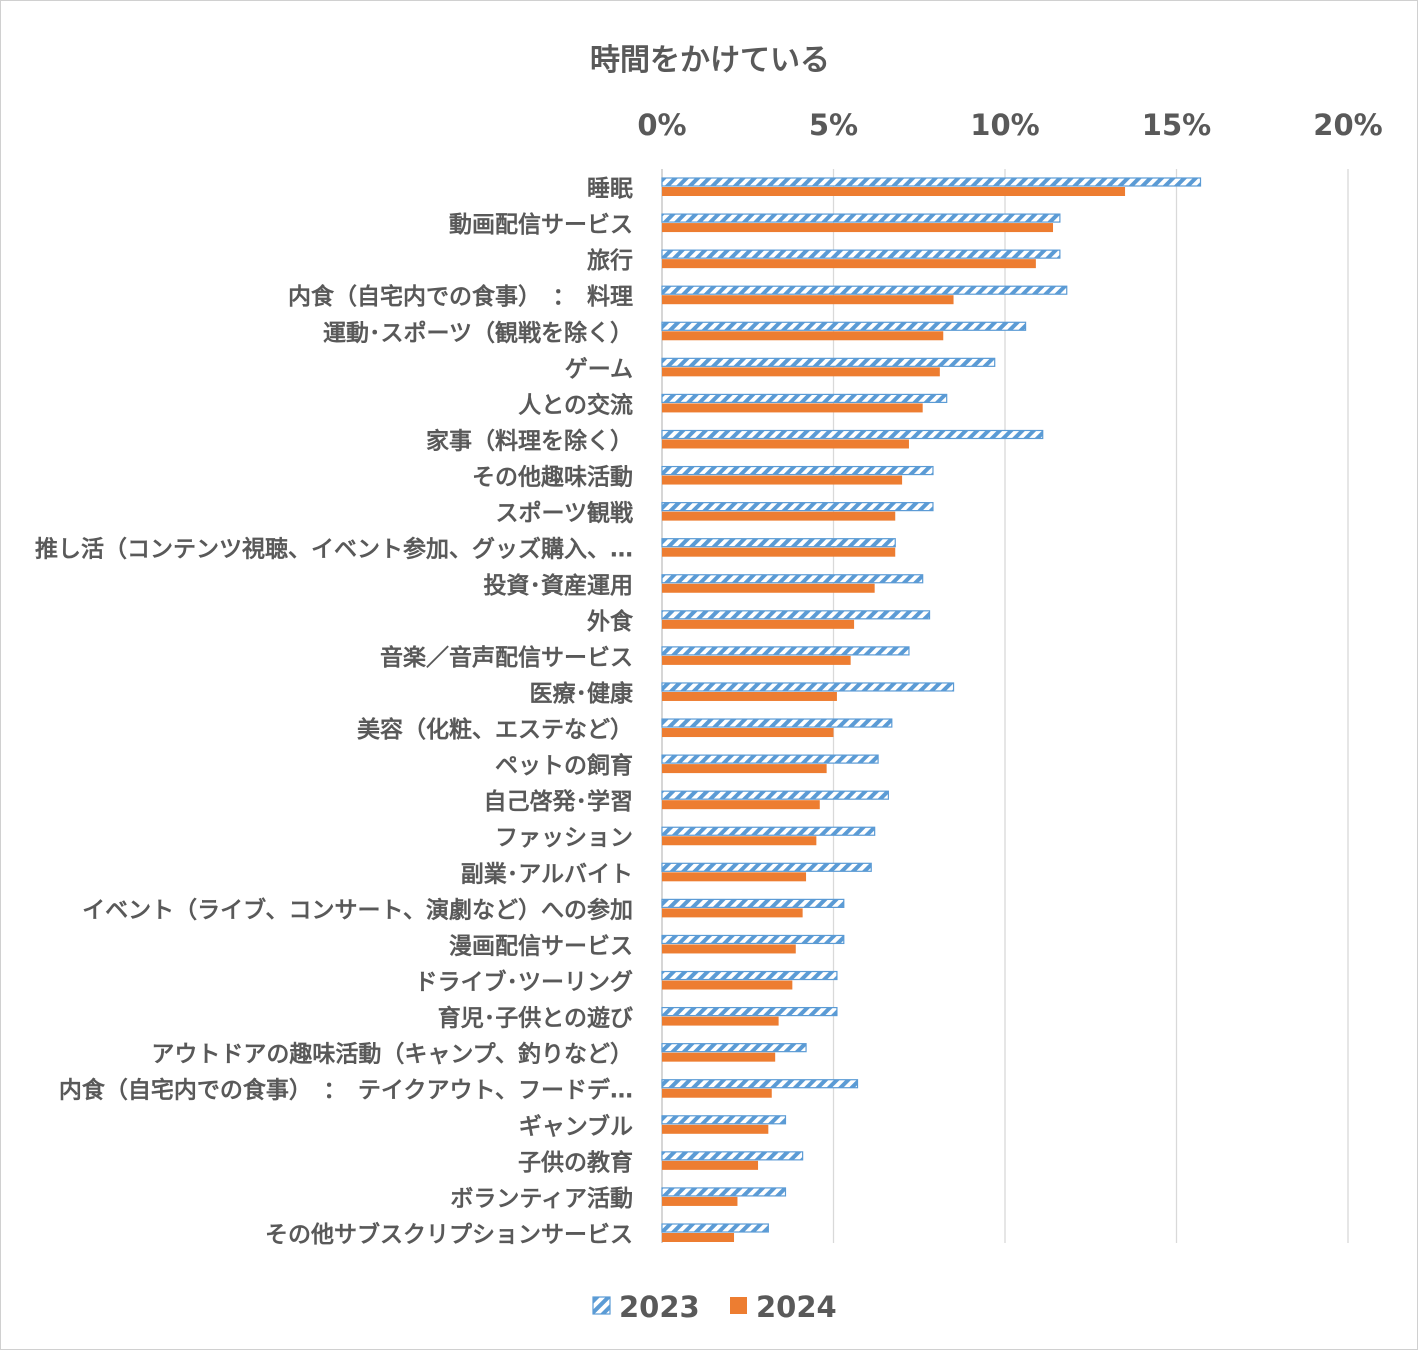 This screenshot has width=1418, height=1350. I want to click on category-label: その他趣味活動, so click(552, 478).